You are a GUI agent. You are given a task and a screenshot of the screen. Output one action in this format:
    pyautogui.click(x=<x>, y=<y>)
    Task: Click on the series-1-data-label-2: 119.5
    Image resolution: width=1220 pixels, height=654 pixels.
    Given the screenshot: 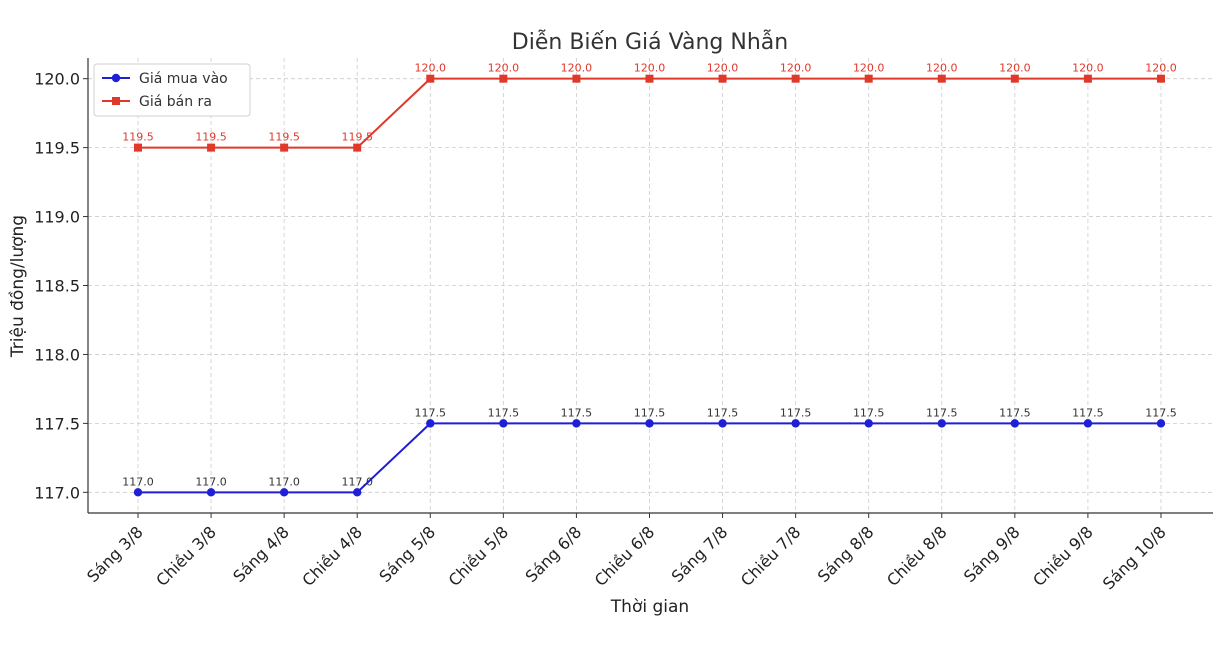 What is the action you would take?
    pyautogui.click(x=284, y=137)
    